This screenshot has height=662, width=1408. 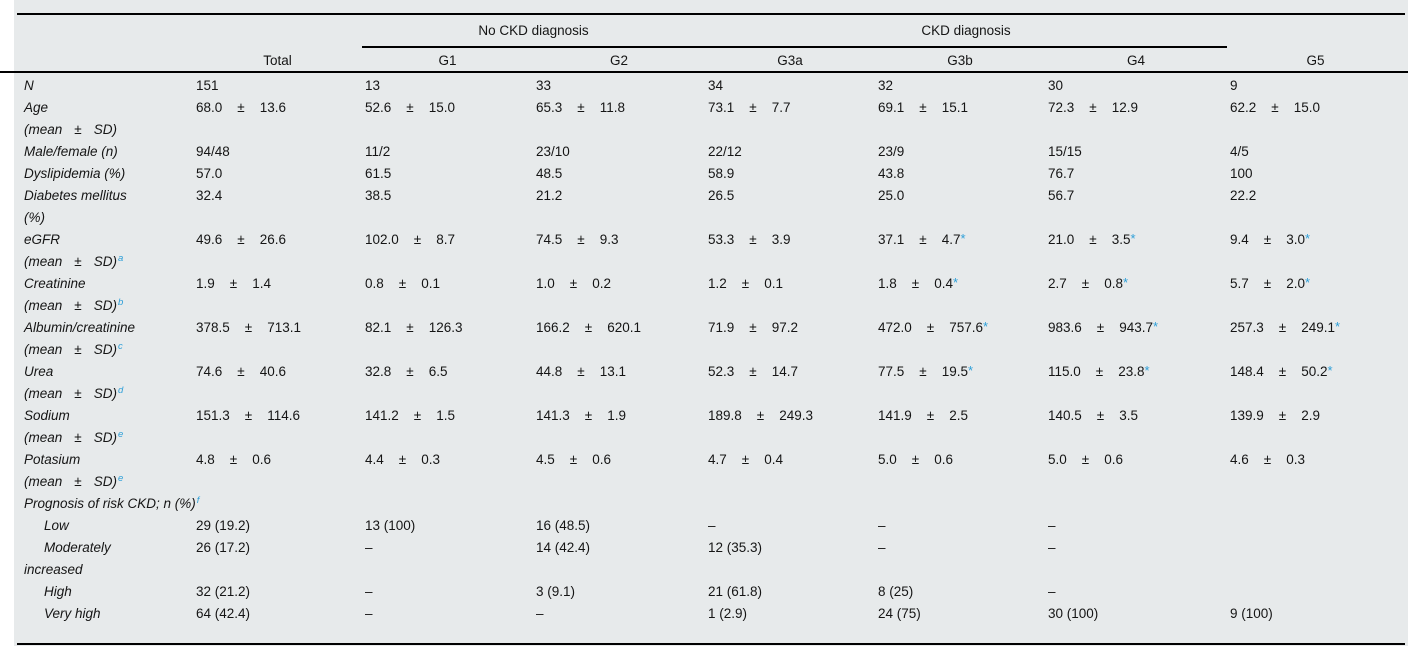 I want to click on mean-sd-value: 73.1 ±7.7, so click(x=749, y=108).